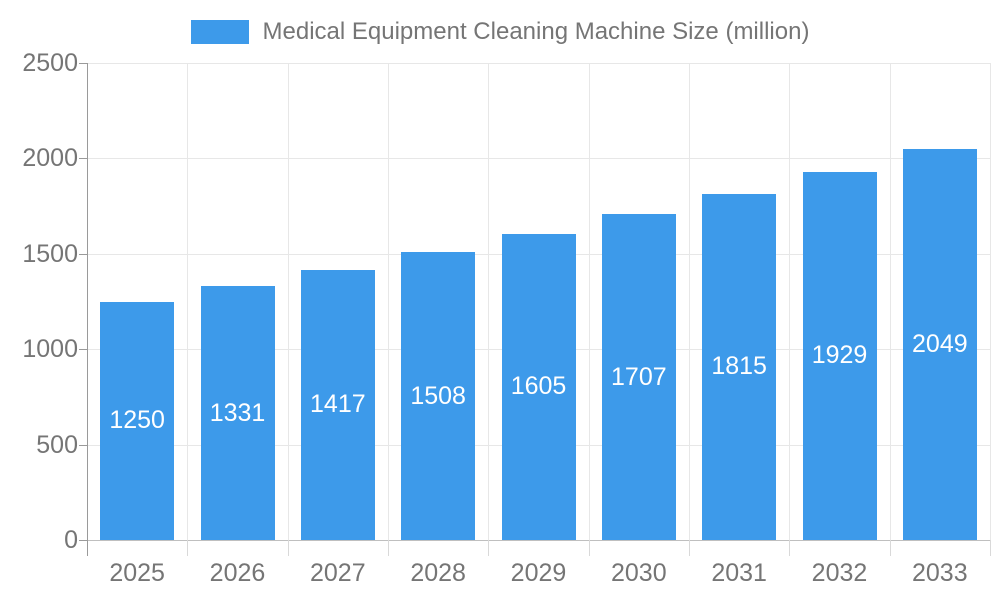 The width and height of the screenshot is (1000, 600). Describe the element at coordinates (338, 573) in the screenshot. I see `x-axis-tick-label: 2027` at that location.